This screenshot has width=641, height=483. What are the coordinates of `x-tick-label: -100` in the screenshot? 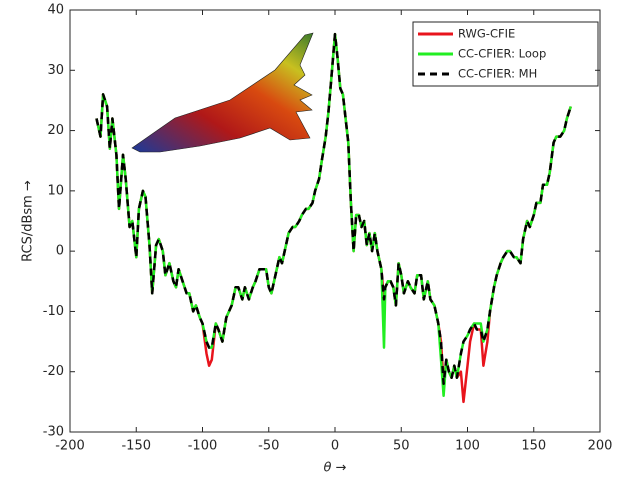 It's located at (203, 446).